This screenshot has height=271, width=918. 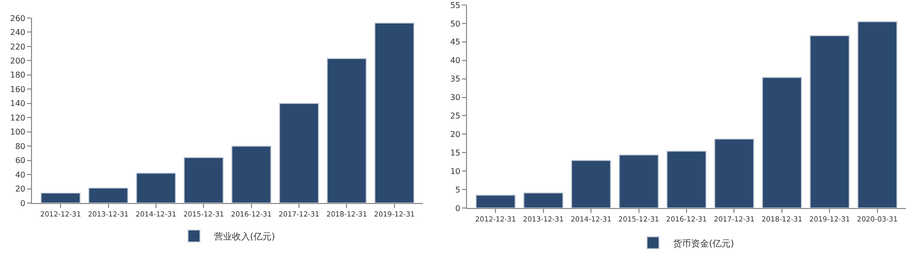 What do you see at coordinates (455, 5) in the screenshot?
I see `y-tick-label: 55` at bounding box center [455, 5].